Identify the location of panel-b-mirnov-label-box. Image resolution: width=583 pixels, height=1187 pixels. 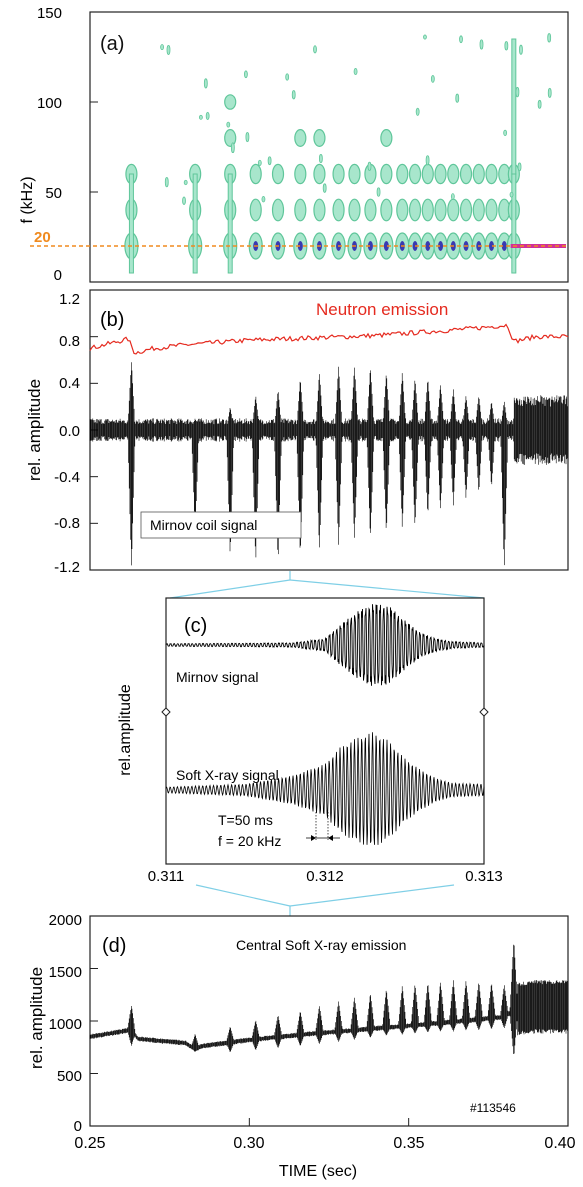
(221, 525).